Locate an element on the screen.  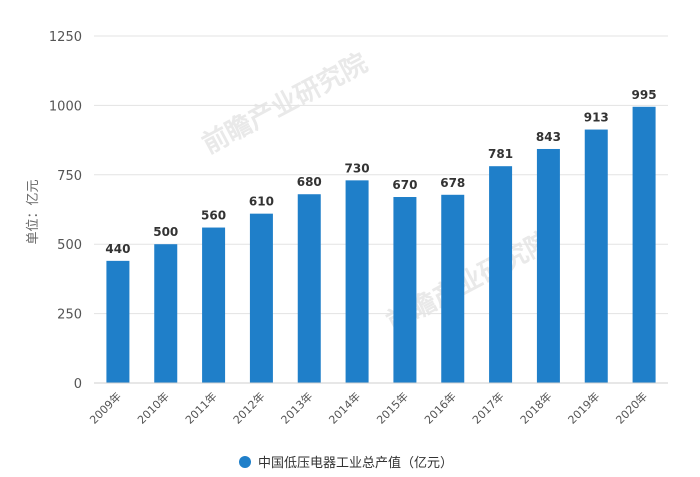
x-tick-label: 2020年 is located at coordinates (631, 407).